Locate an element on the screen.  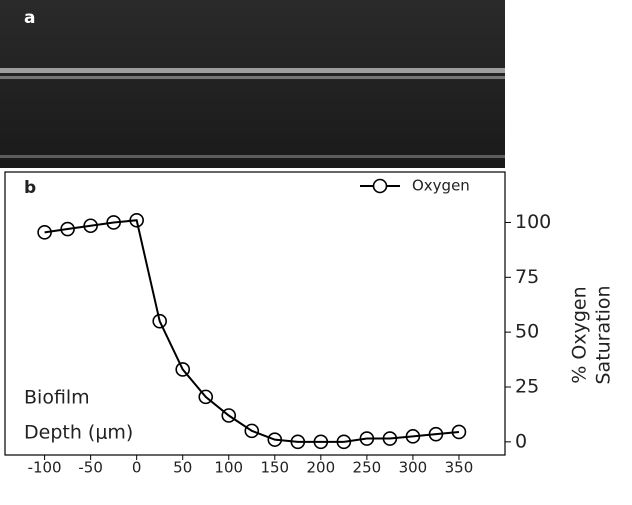
legend-marker is located at coordinates (380, 186).